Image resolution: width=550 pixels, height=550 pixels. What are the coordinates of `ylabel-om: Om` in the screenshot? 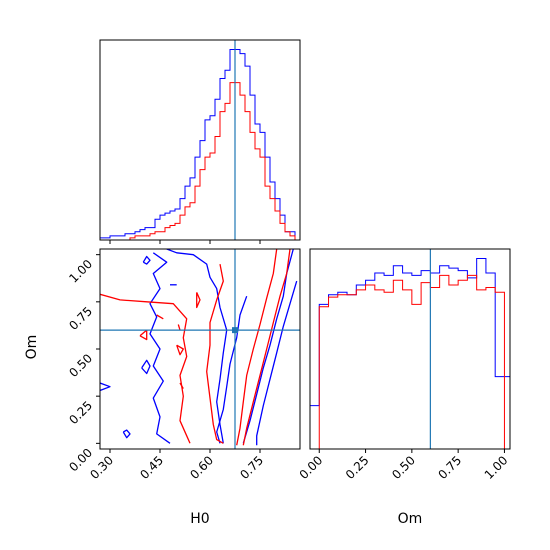 It's located at (32, 347).